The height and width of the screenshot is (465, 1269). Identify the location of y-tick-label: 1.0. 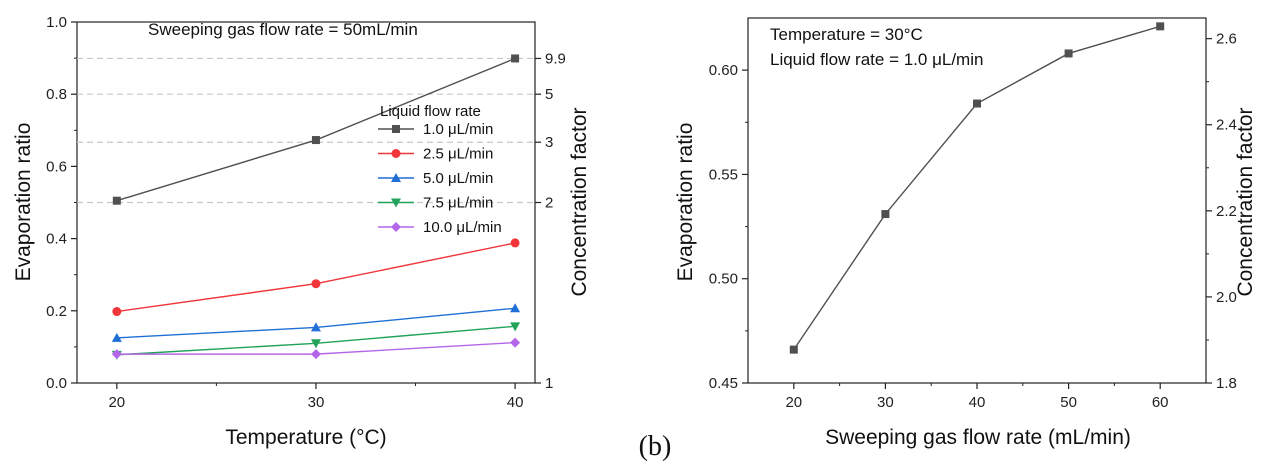
(56, 22).